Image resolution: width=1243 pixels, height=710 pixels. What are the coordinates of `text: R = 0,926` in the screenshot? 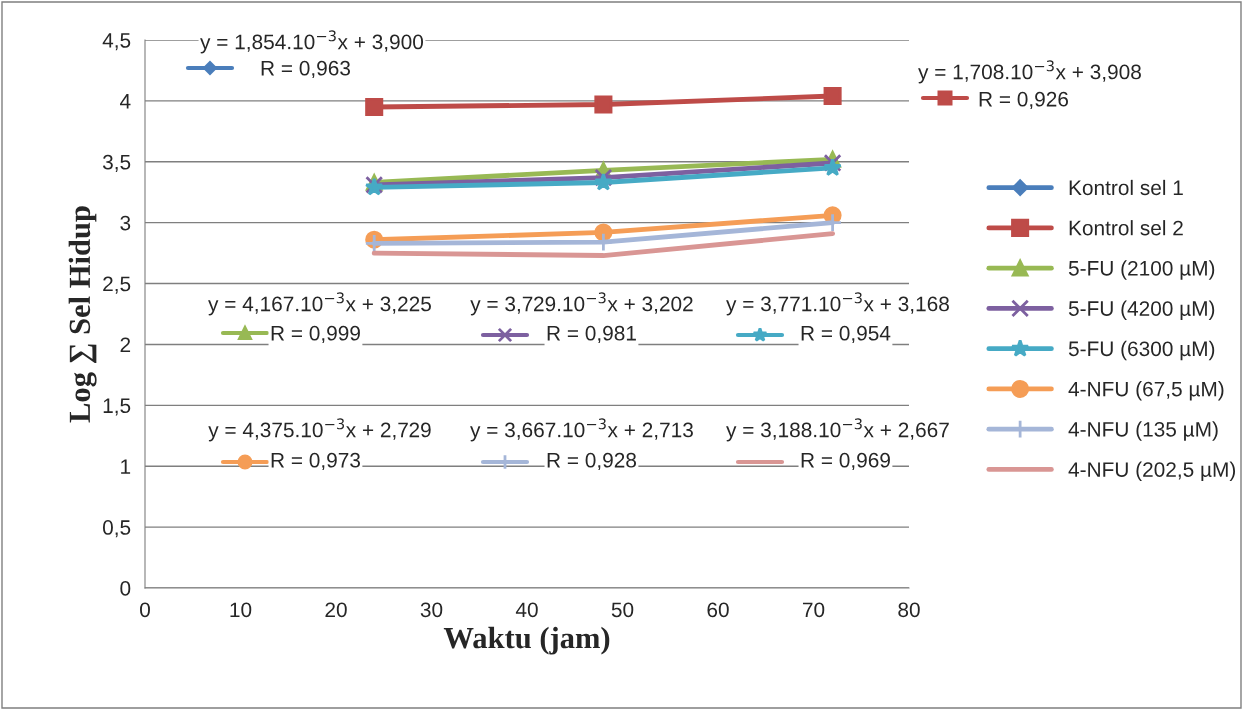 It's located at (1024, 100).